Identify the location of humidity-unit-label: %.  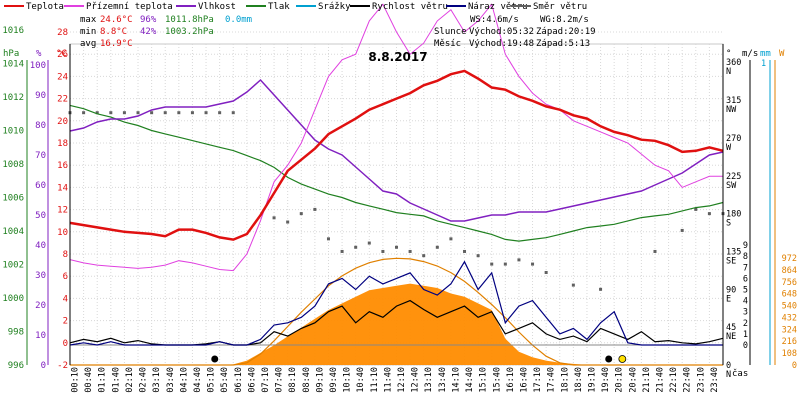
(39, 54).